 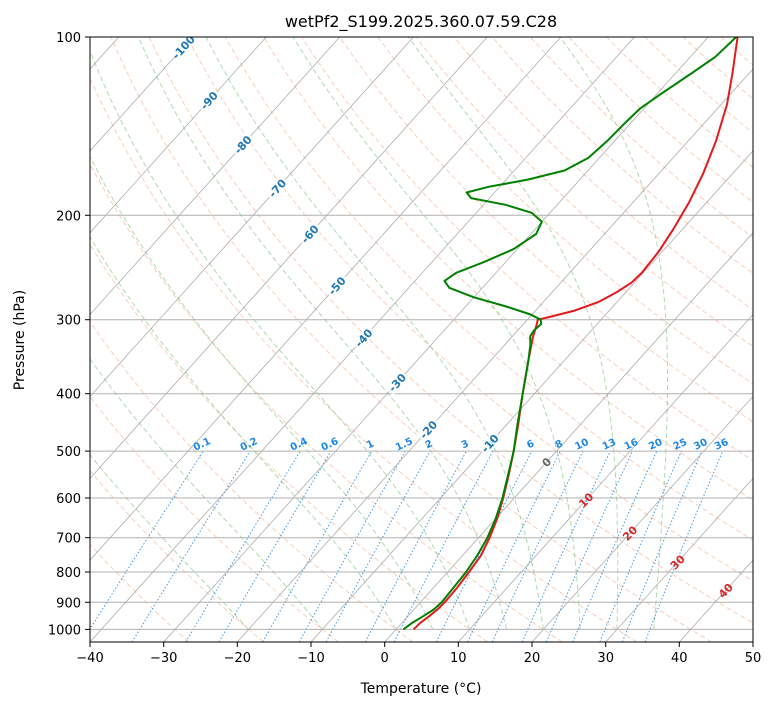 I want to click on y-tick-label: 400, so click(x=68, y=395).